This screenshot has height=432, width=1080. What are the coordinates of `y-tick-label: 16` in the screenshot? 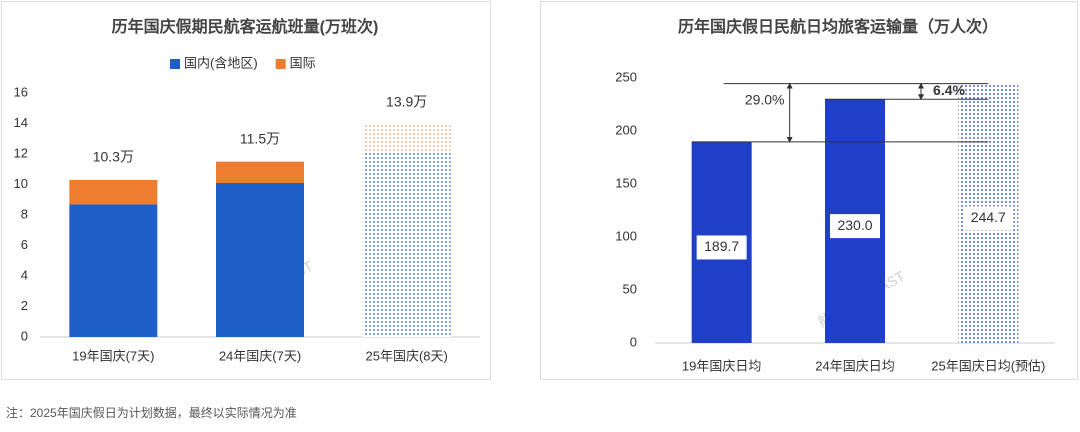 It's located at (21, 91).